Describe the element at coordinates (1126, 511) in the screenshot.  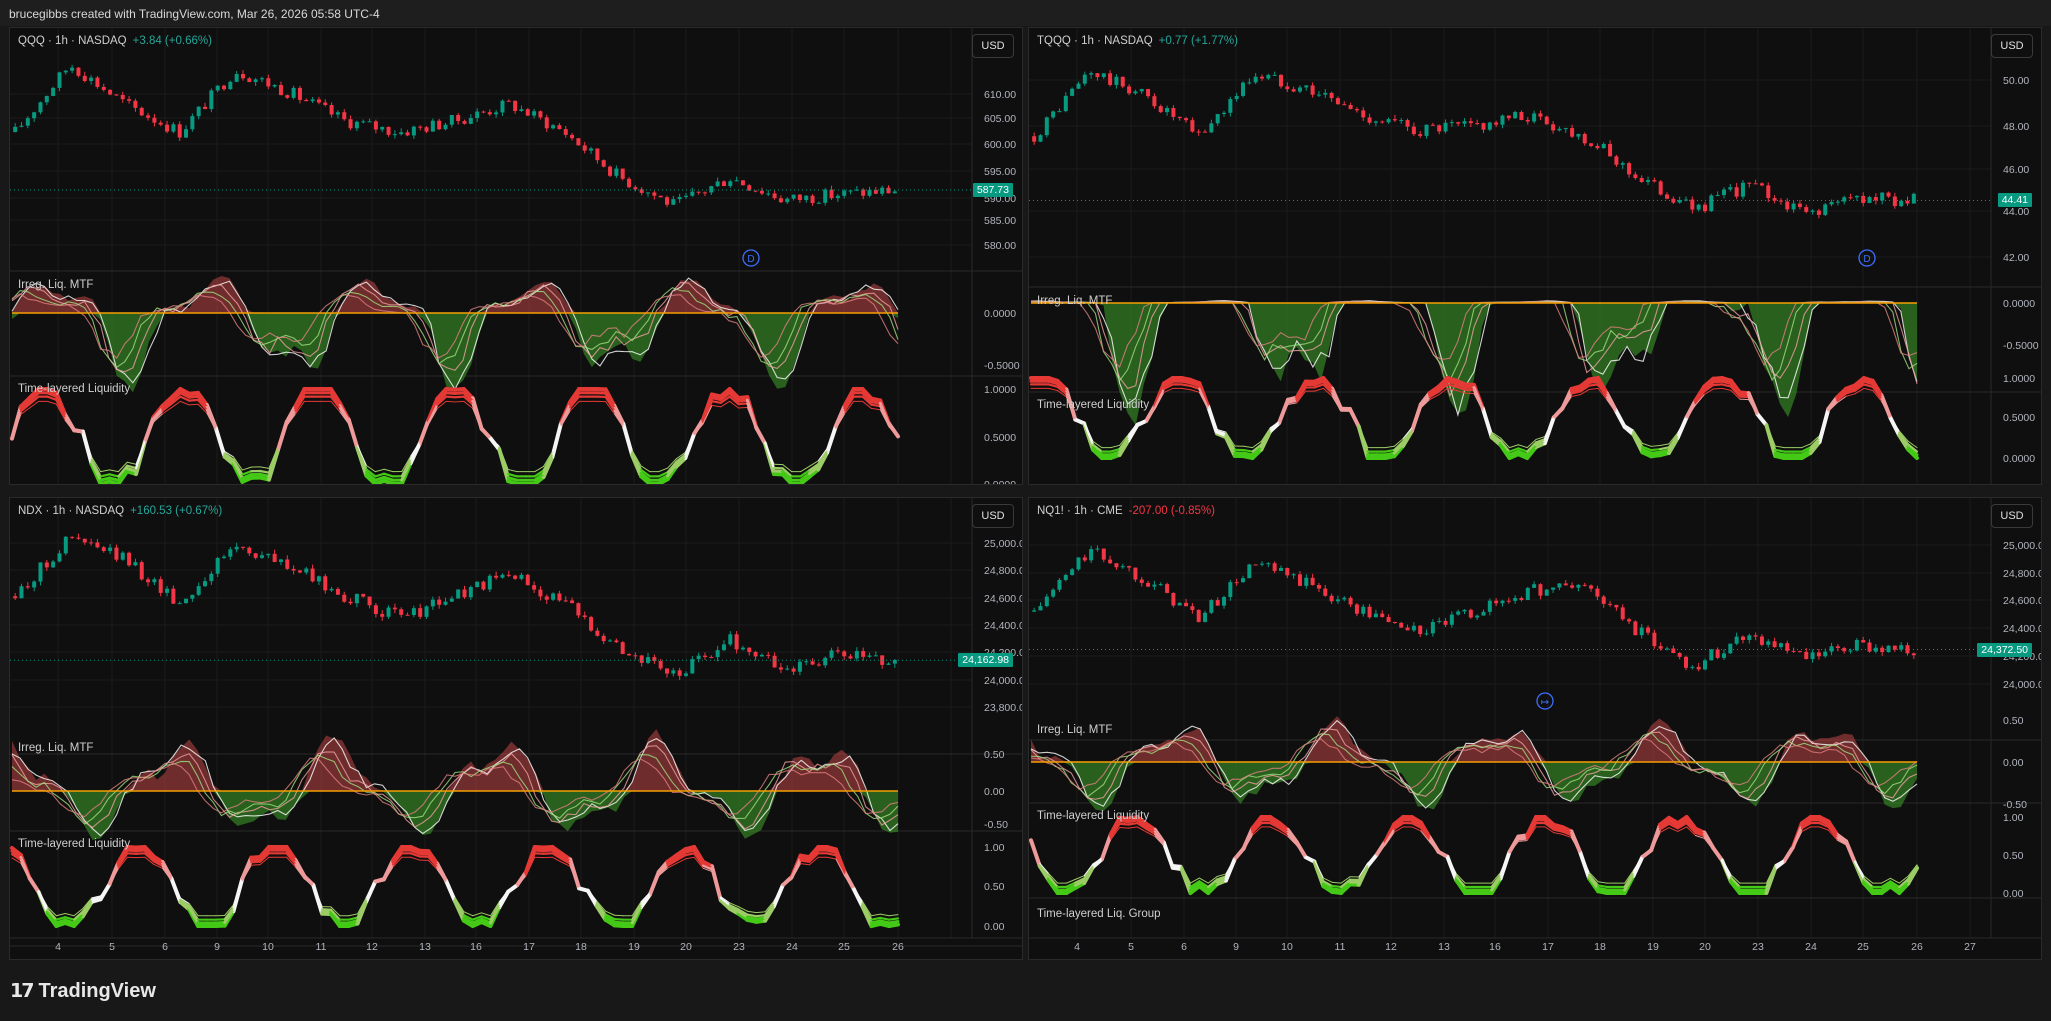
I see `symbol-header: NQ1! · 1h · CME -207.00 (-0.85%)` at that location.